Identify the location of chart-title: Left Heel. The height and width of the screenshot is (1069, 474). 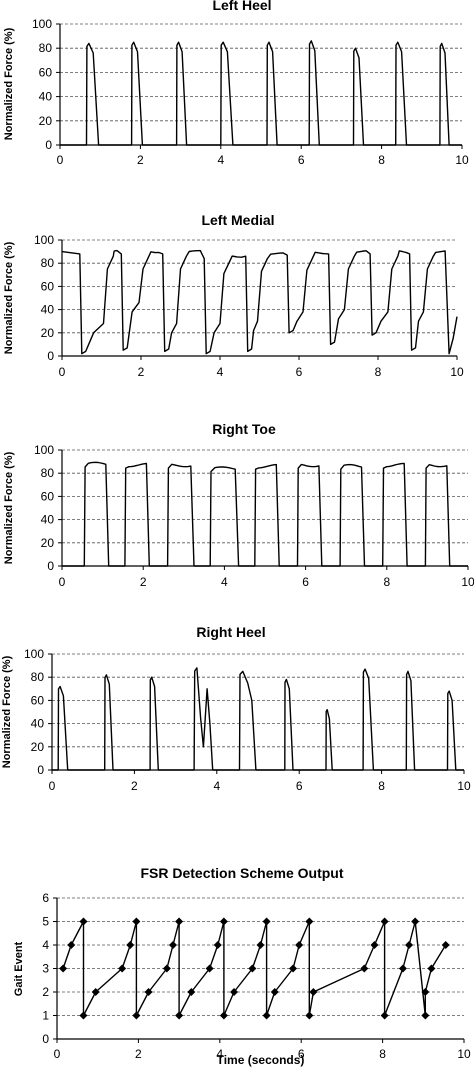
(241, 6).